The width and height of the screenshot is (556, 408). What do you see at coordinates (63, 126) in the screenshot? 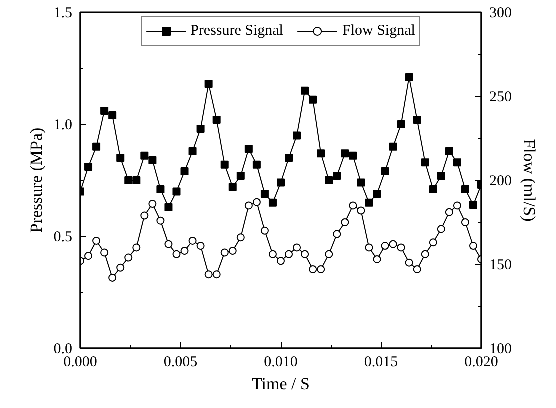
I see `y-tick-label: 1.0` at bounding box center [63, 126].